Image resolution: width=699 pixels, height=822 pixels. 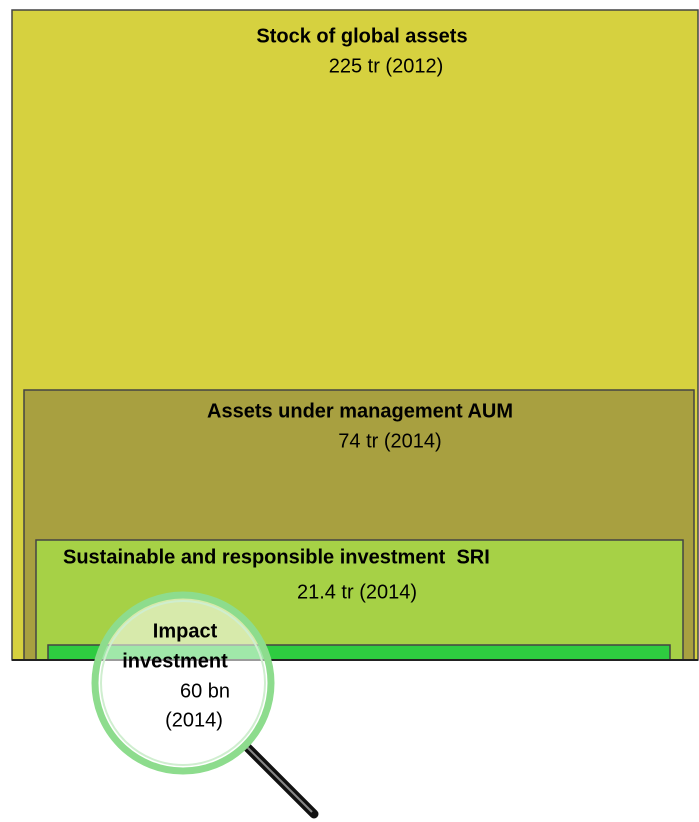 What do you see at coordinates (205, 691) in the screenshot?
I see `magnified-value: 60 bn` at bounding box center [205, 691].